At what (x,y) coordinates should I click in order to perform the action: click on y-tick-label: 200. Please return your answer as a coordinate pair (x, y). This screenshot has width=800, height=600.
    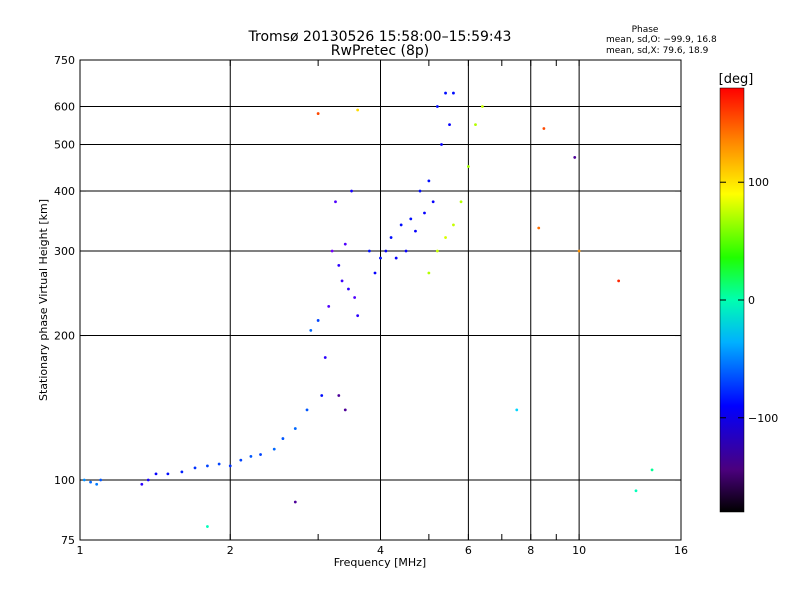
    Looking at the image, I should click on (64, 336).